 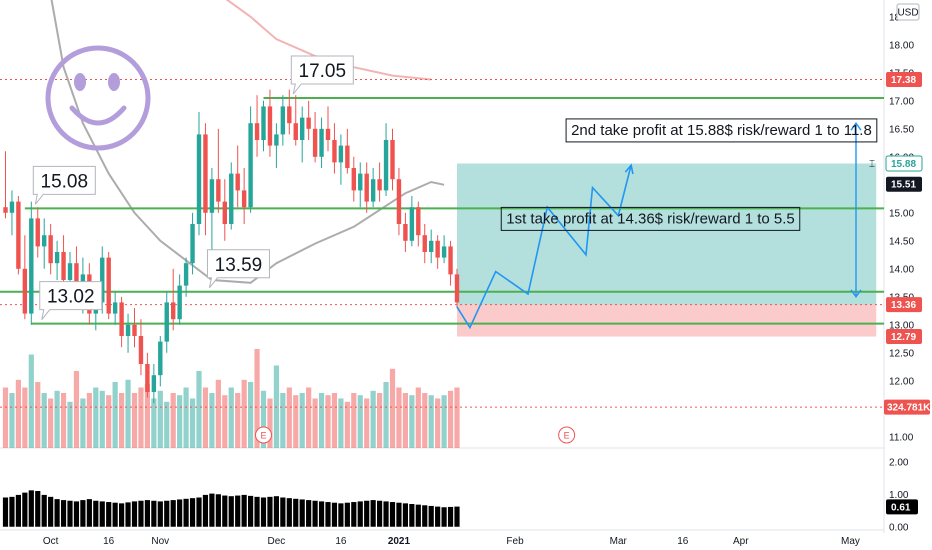 What do you see at coordinates (902, 507) in the screenshot?
I see `indicator-value-tag: 0.61` at bounding box center [902, 507].